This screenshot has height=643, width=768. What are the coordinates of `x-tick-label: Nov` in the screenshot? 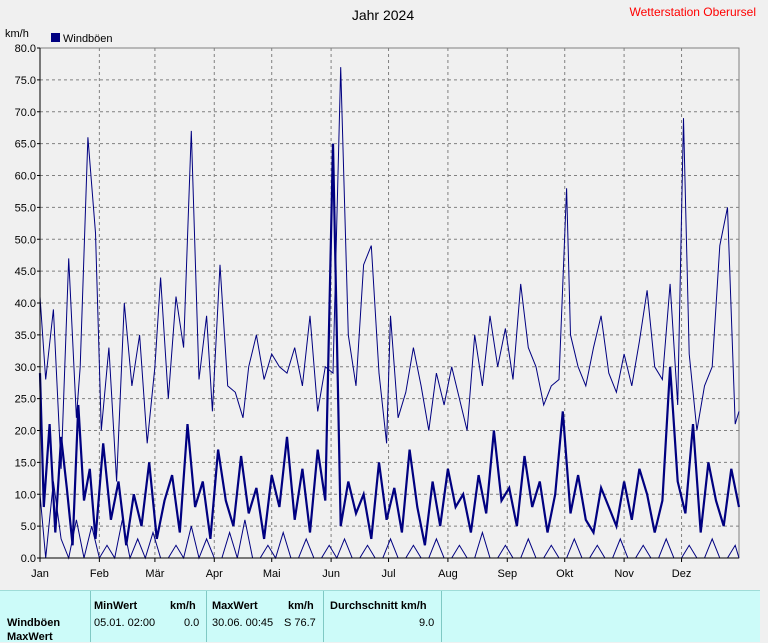 It's located at (624, 574).